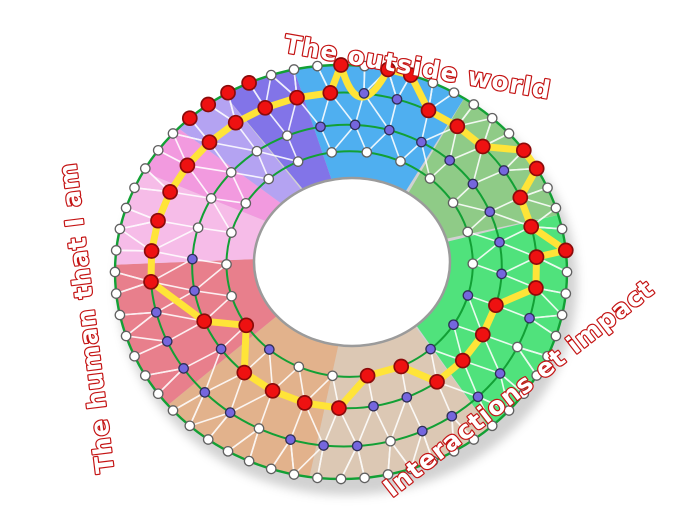  Describe the element at coordinates (352, 262) in the screenshot. I see `wheel-hole` at that location.